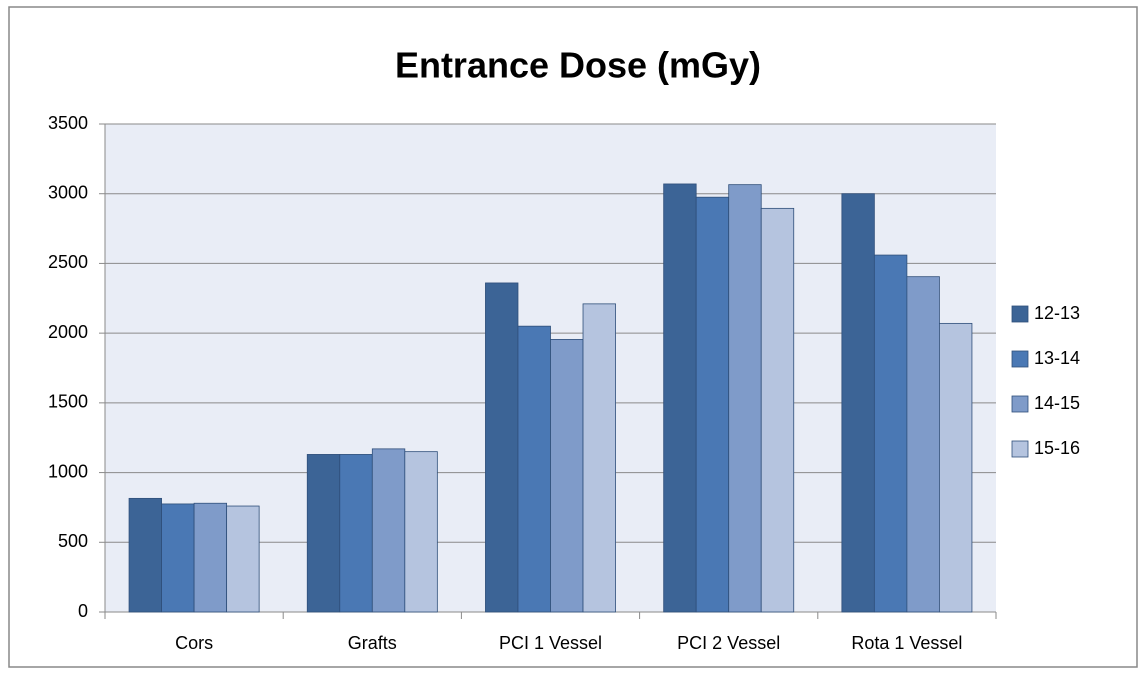 The height and width of the screenshot is (673, 1146). Describe the element at coordinates (68, 123) in the screenshot. I see `y-tick-label: 3500` at that location.